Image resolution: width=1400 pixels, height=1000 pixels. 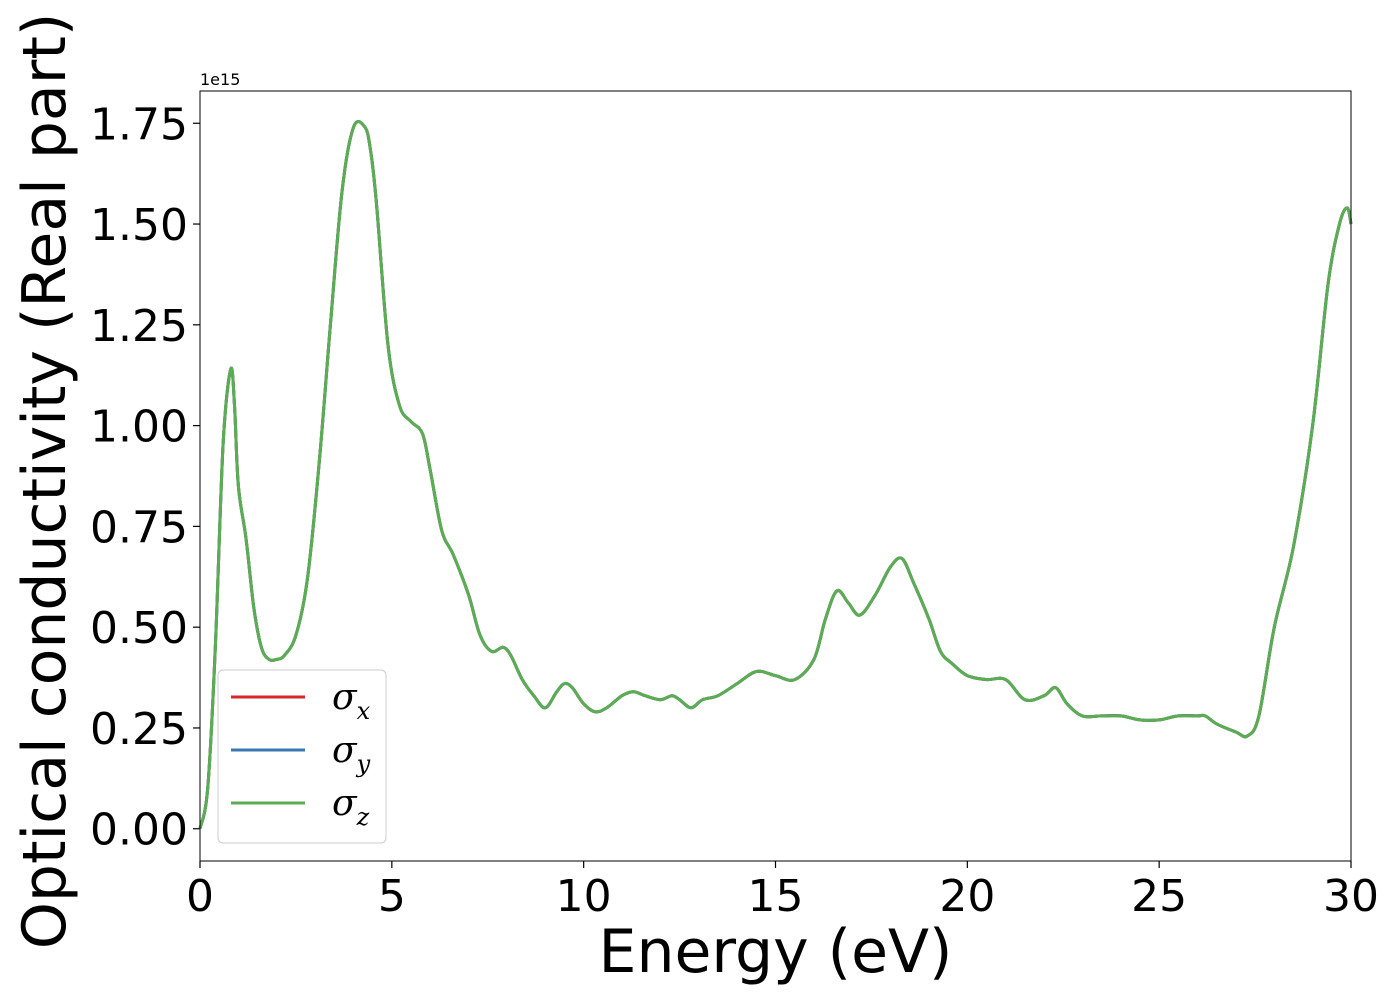 I want to click on x-tick-label: 15, so click(x=776, y=896).